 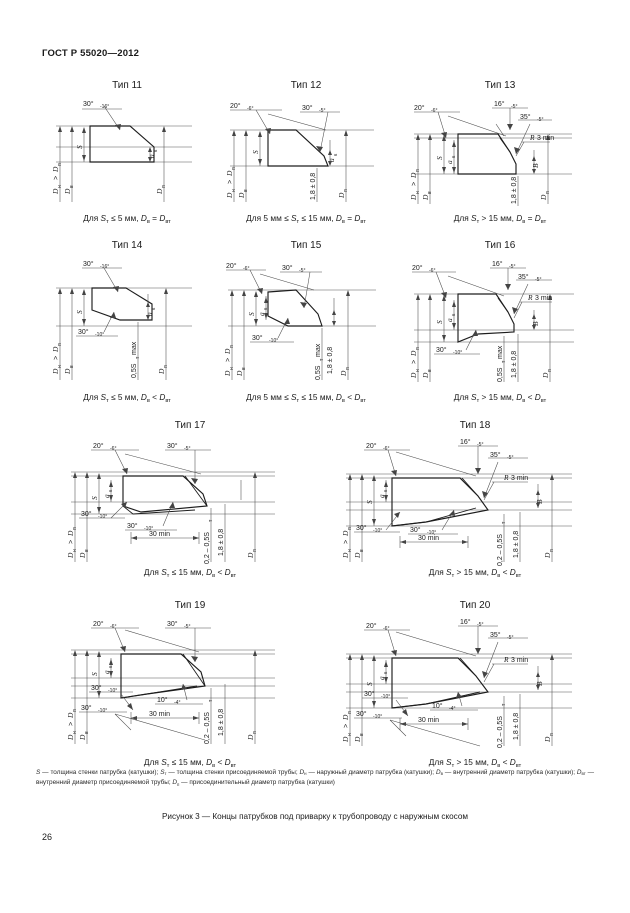 I want to click on svg-text: B, so click(x=535, y=165).